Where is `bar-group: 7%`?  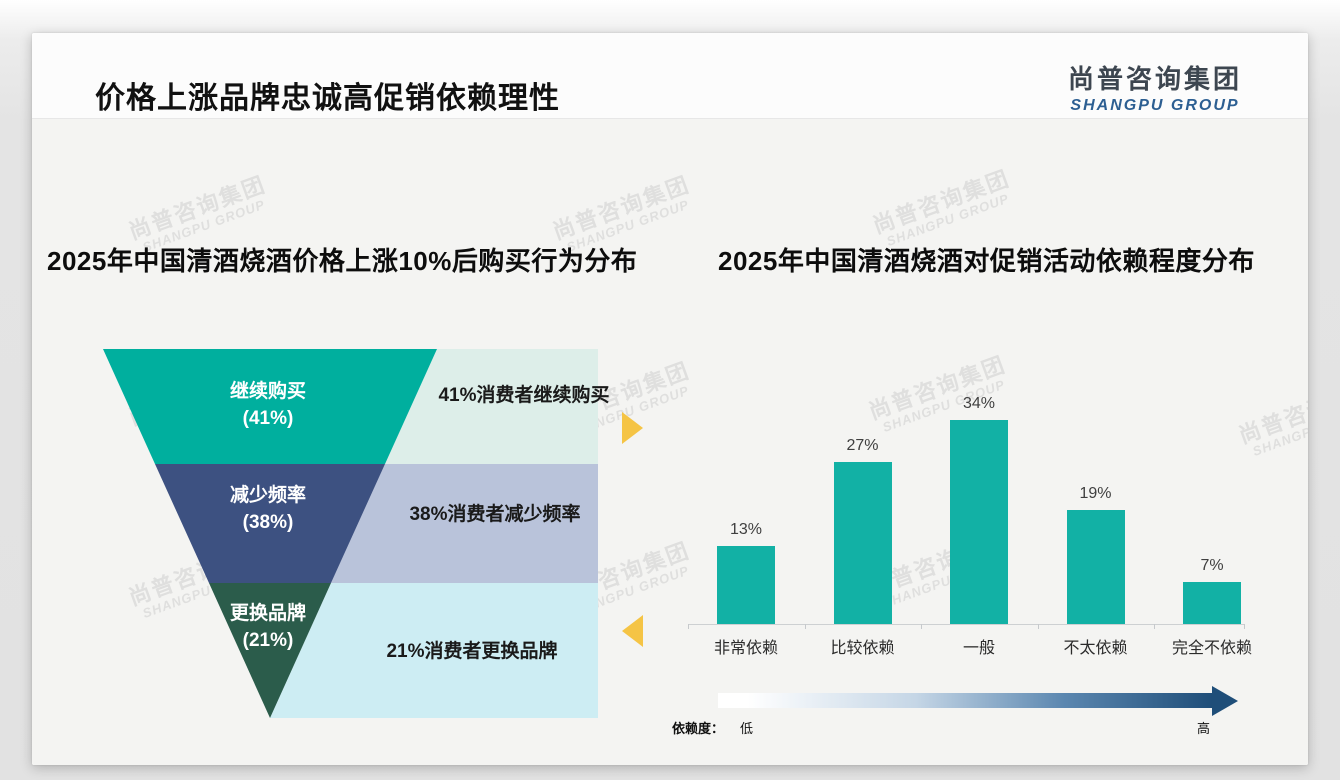
bar-group: 7% is located at coordinates (1212, 590).